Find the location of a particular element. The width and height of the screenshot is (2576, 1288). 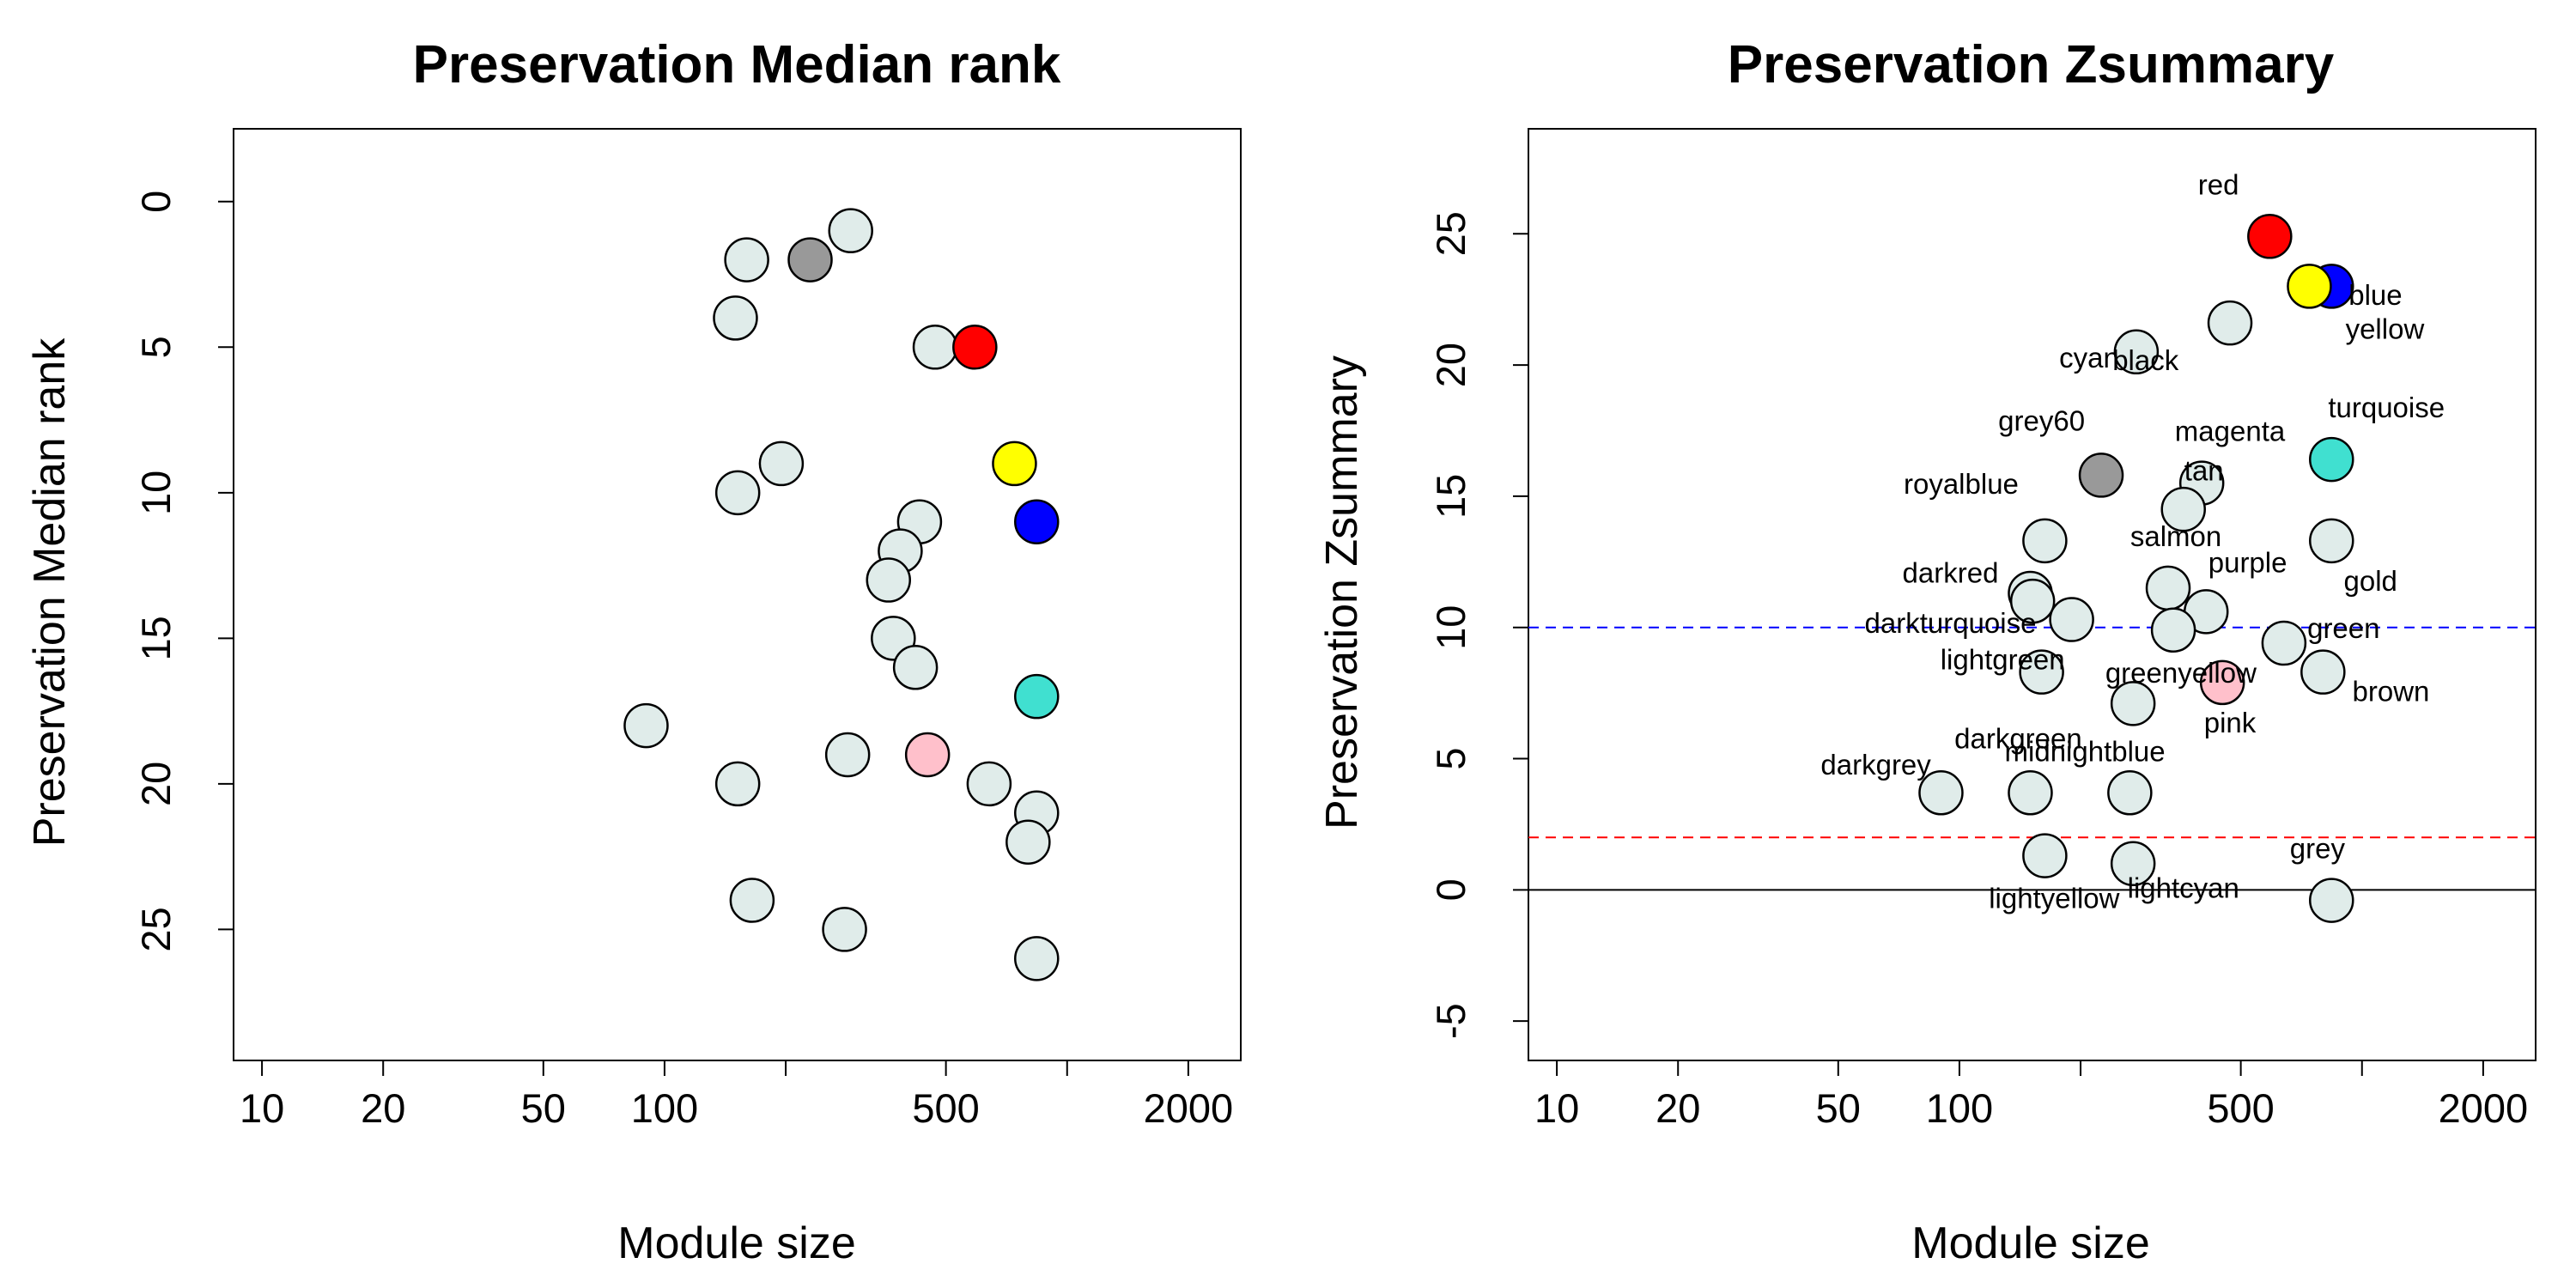

median-rank-y-tick-label: 25 is located at coordinates (156, 929).